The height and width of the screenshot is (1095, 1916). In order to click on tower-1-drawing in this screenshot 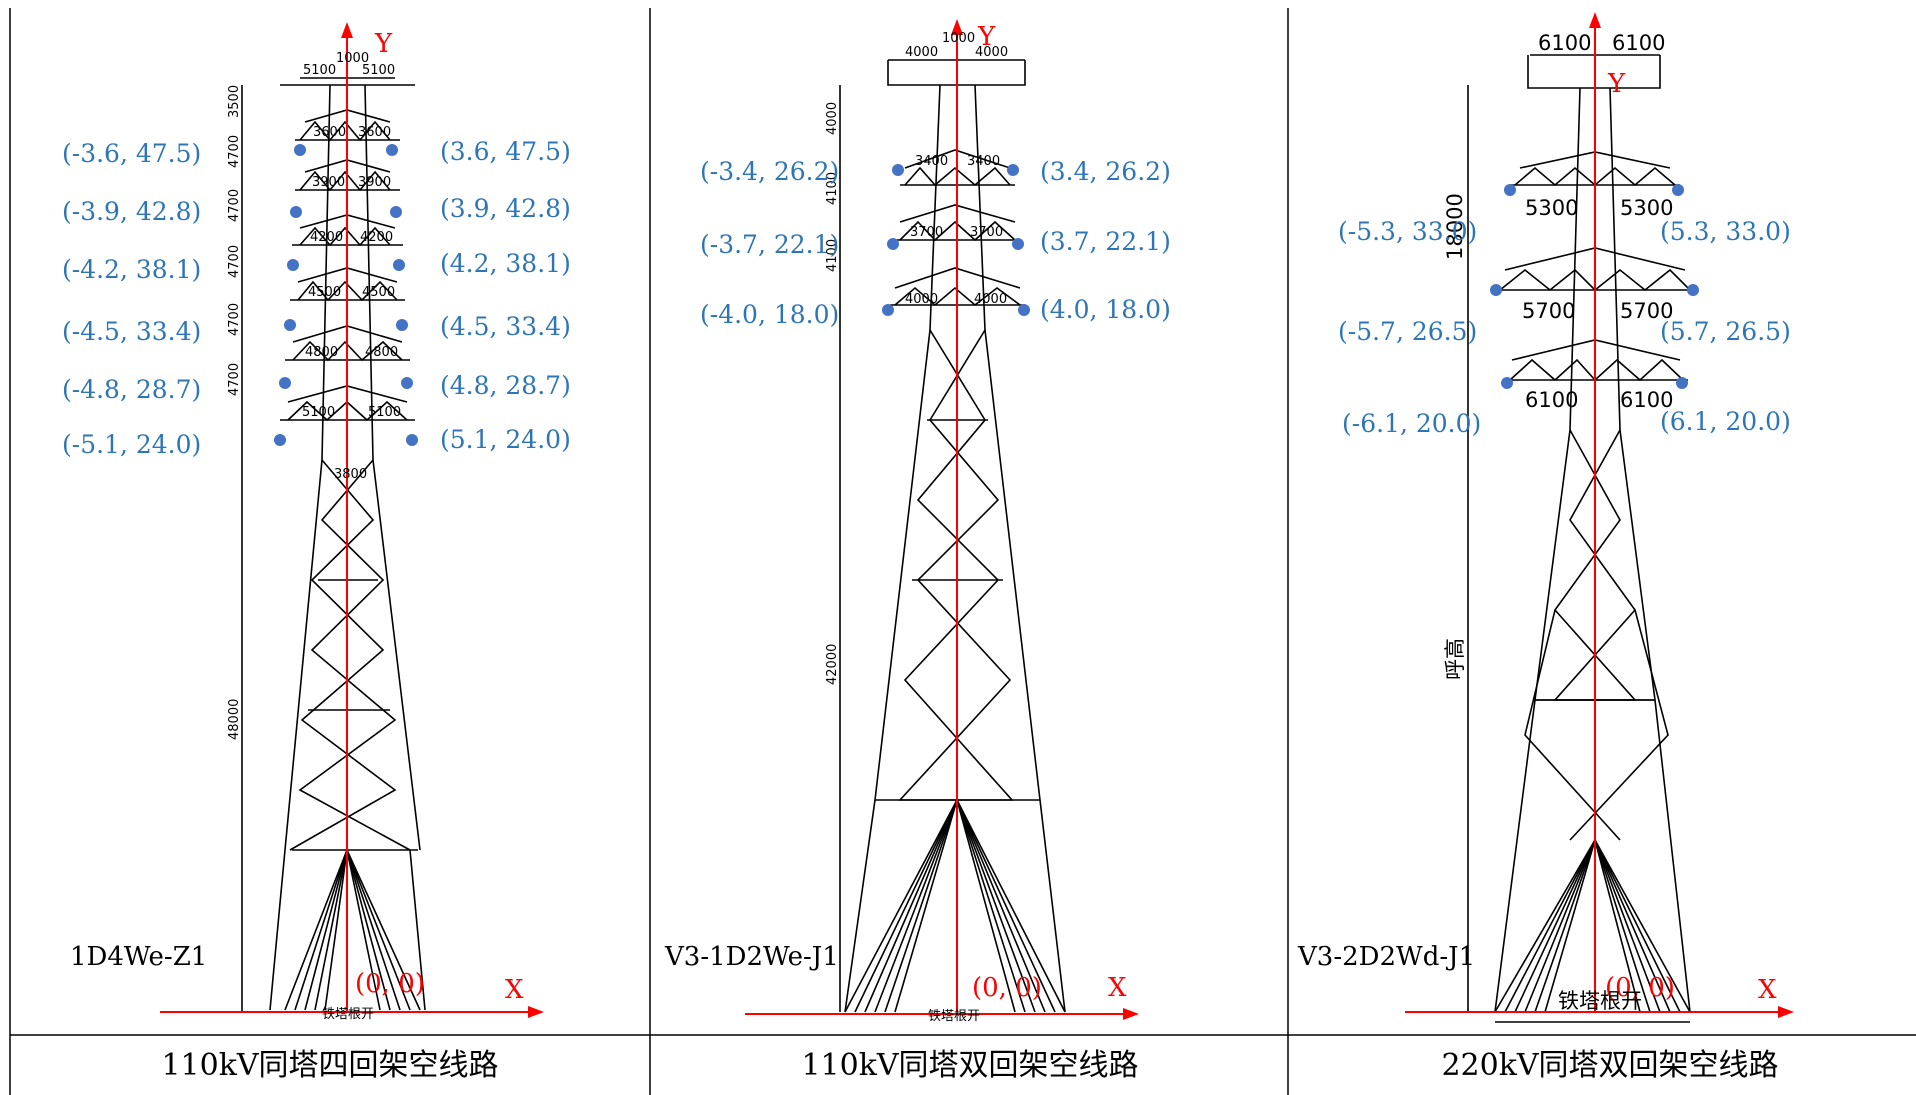, I will do `click(333, 545)`.